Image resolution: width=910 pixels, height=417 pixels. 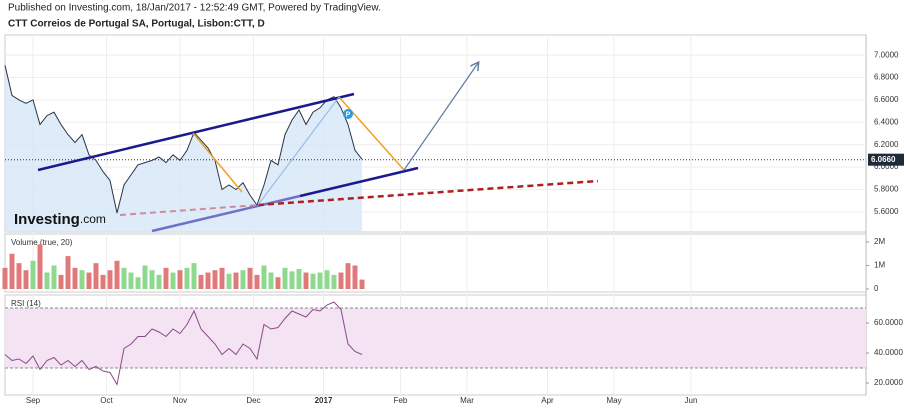 I want to click on x-tick-label: Sep, so click(x=33, y=400).